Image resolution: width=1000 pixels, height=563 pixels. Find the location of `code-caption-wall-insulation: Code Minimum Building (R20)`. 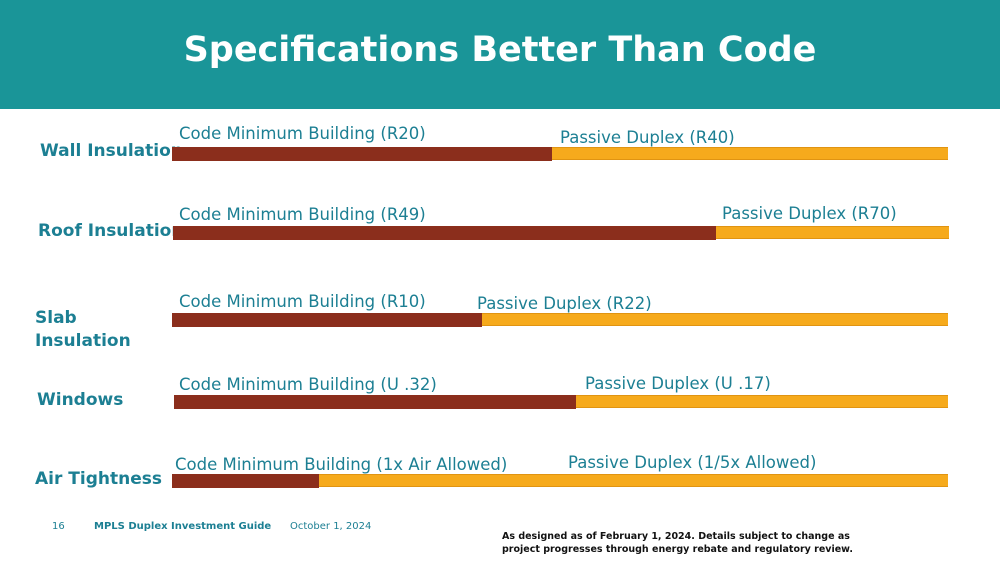

code-caption-wall-insulation: Code Minimum Building (R20) is located at coordinates (302, 133).